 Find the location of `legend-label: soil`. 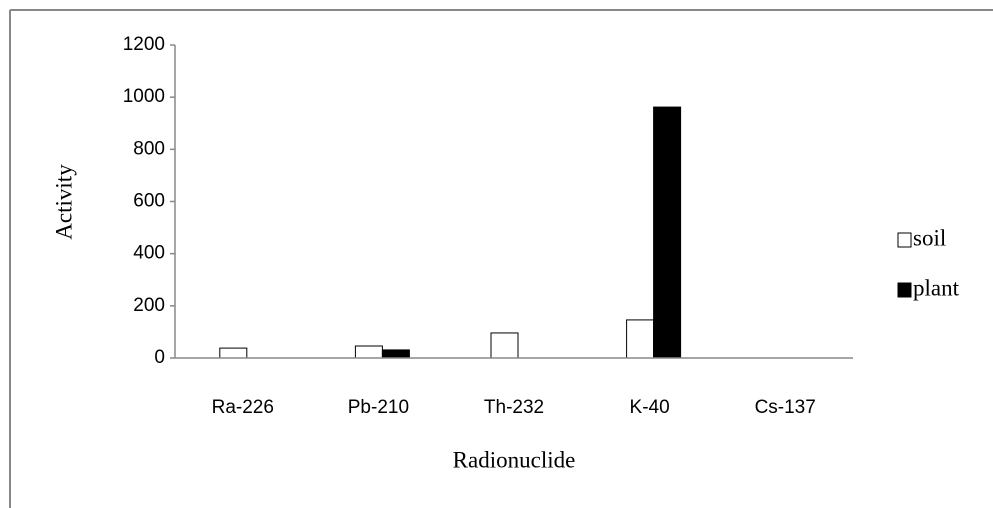

legend-label: soil is located at coordinates (929, 237).